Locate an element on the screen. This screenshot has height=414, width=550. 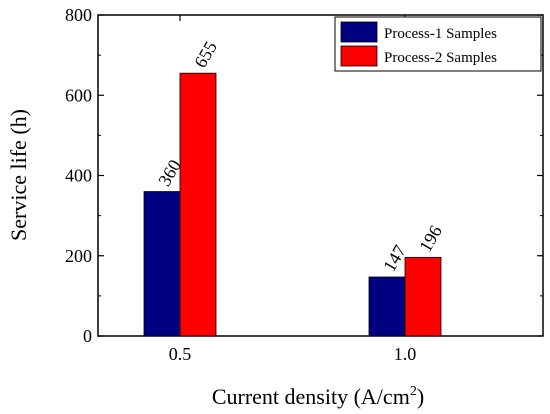
legend-label-process-1: Process-1 Samples is located at coordinates (440, 34).